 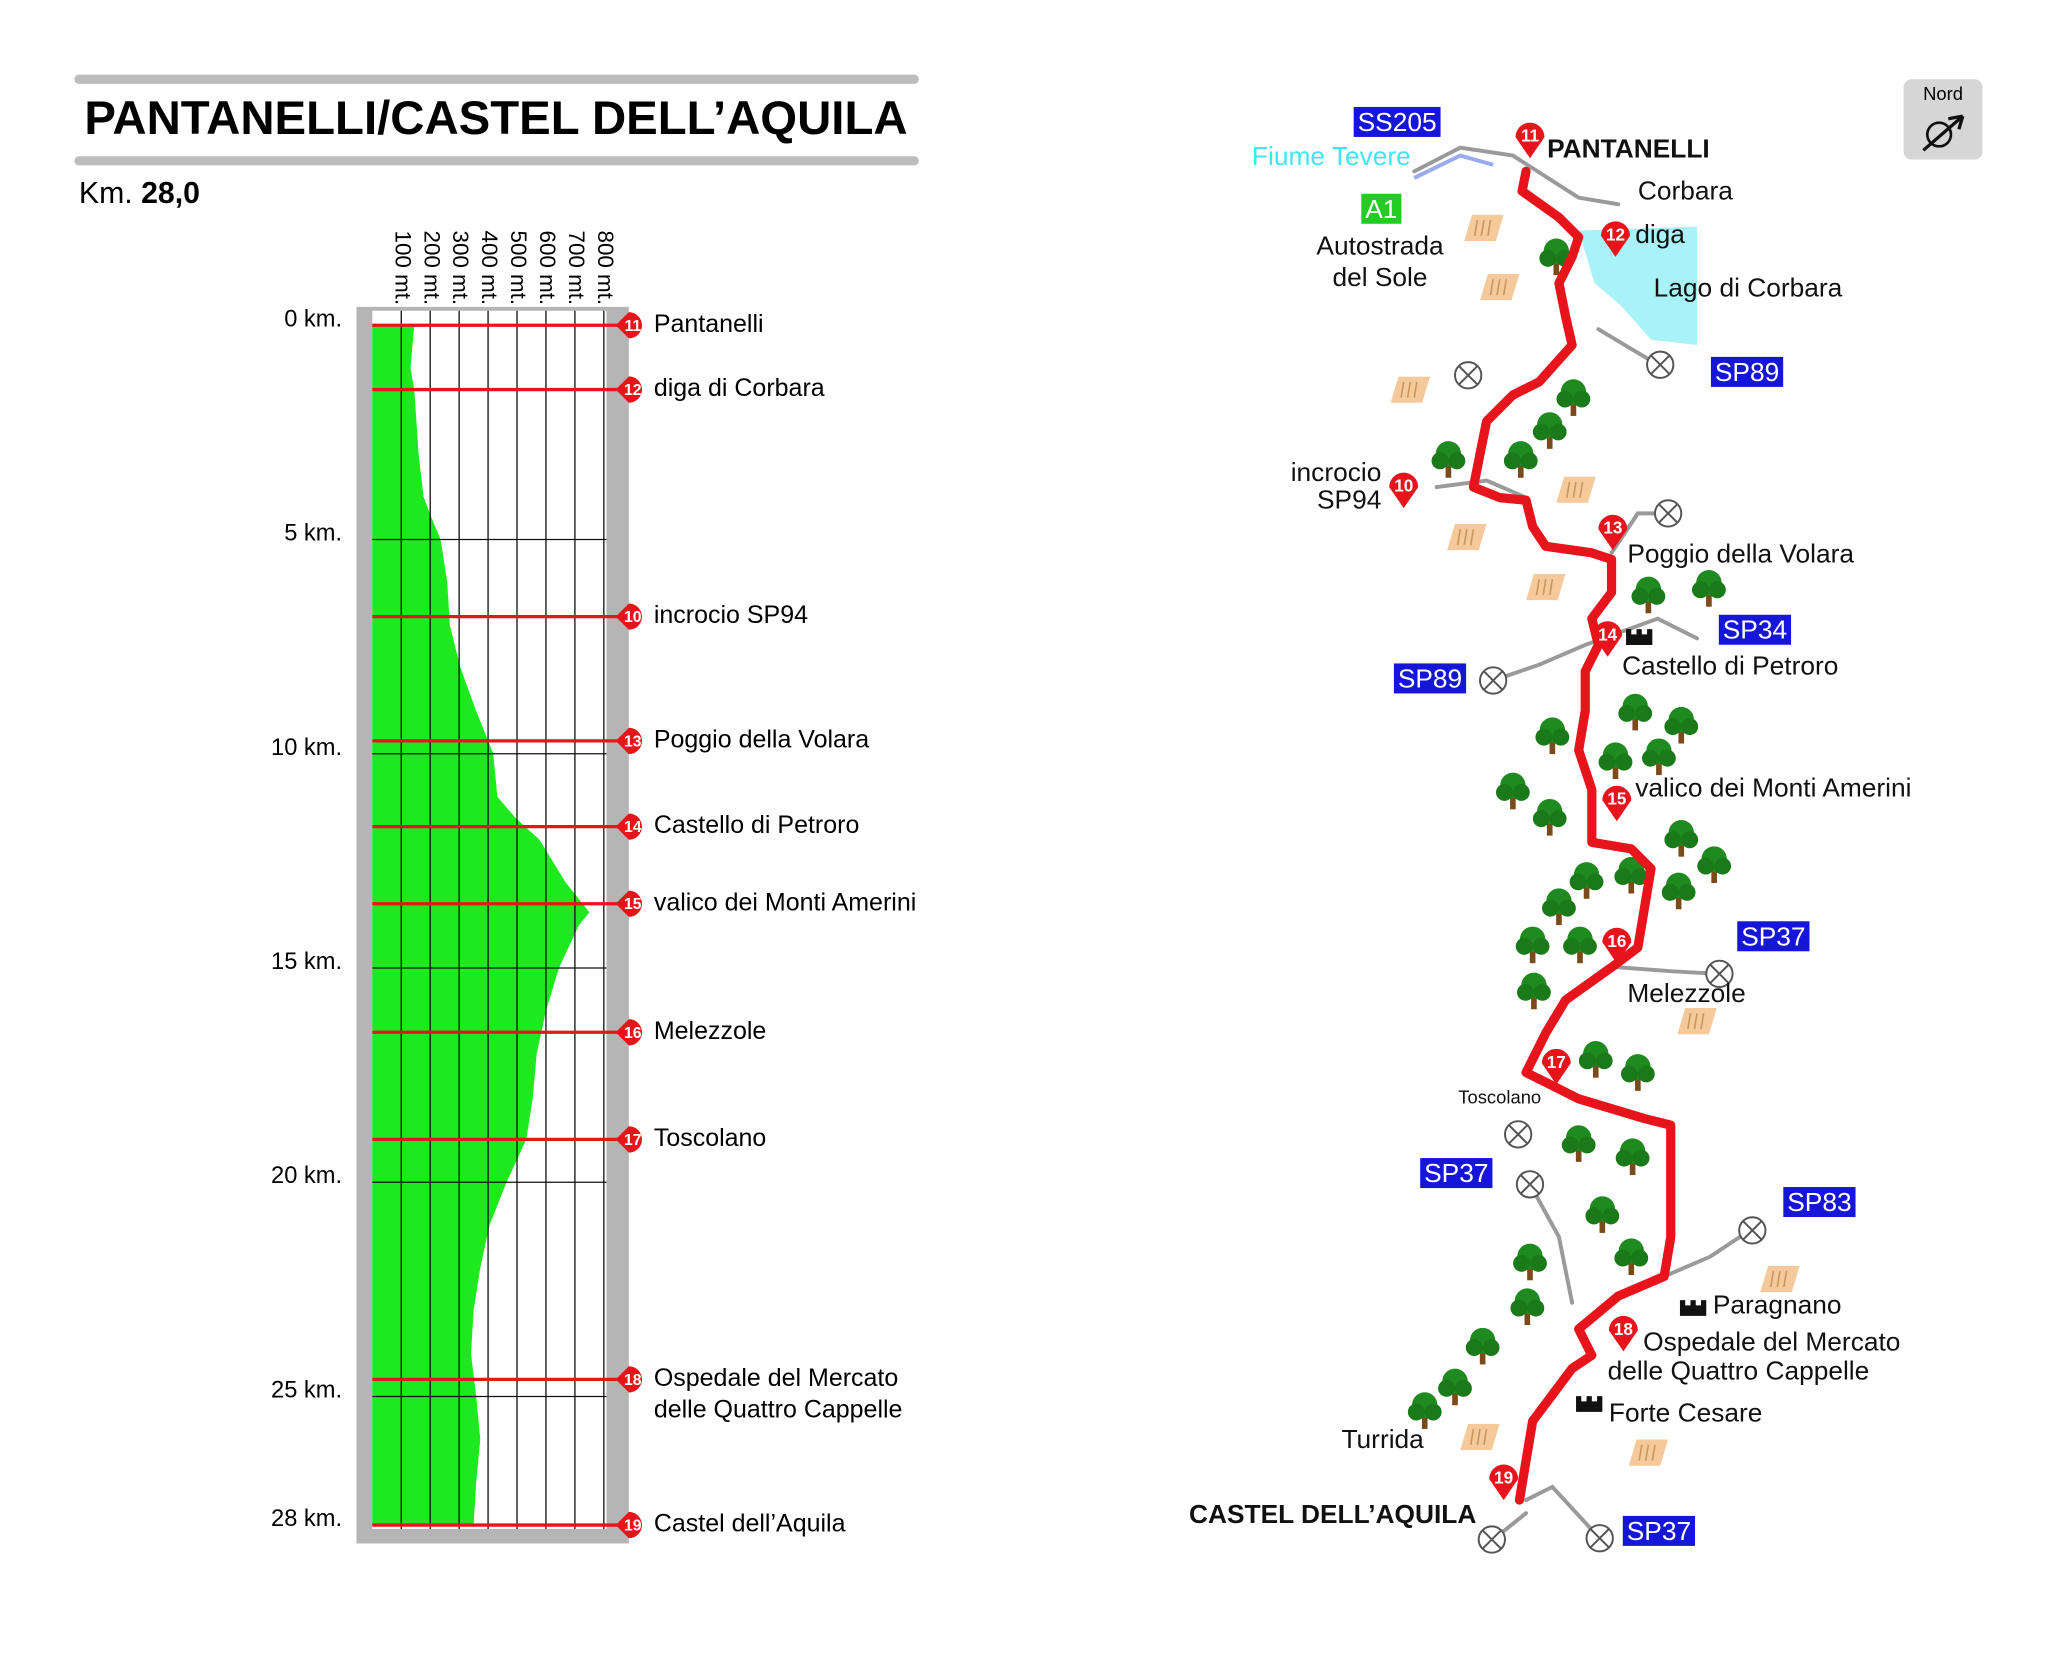 What do you see at coordinates (761, 740) in the screenshot?
I see `waypoint-name: Poggio della Volara` at bounding box center [761, 740].